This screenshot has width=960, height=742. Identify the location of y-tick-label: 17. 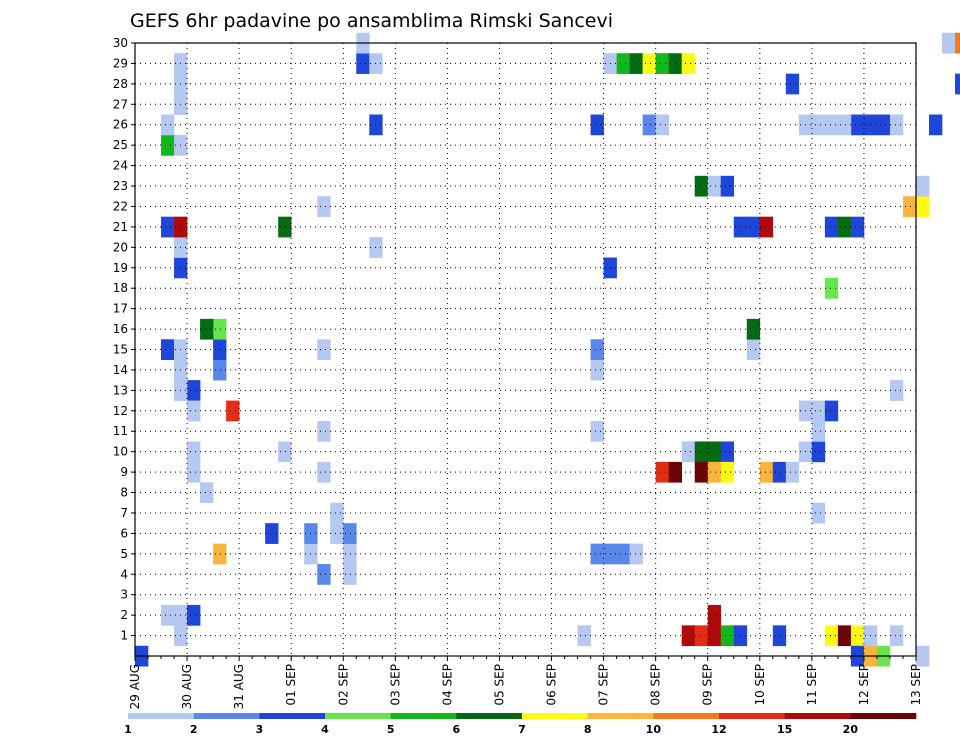
(120, 309).